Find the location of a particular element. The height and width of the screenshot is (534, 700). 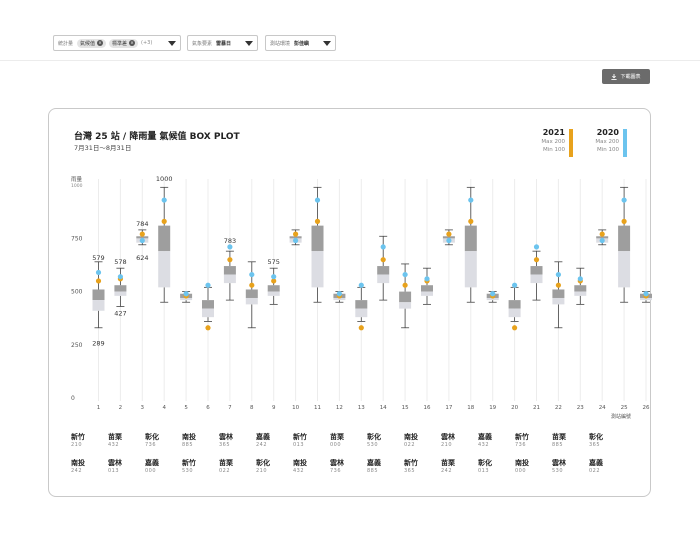

station-code: 885 is located at coordinates (558, 445).